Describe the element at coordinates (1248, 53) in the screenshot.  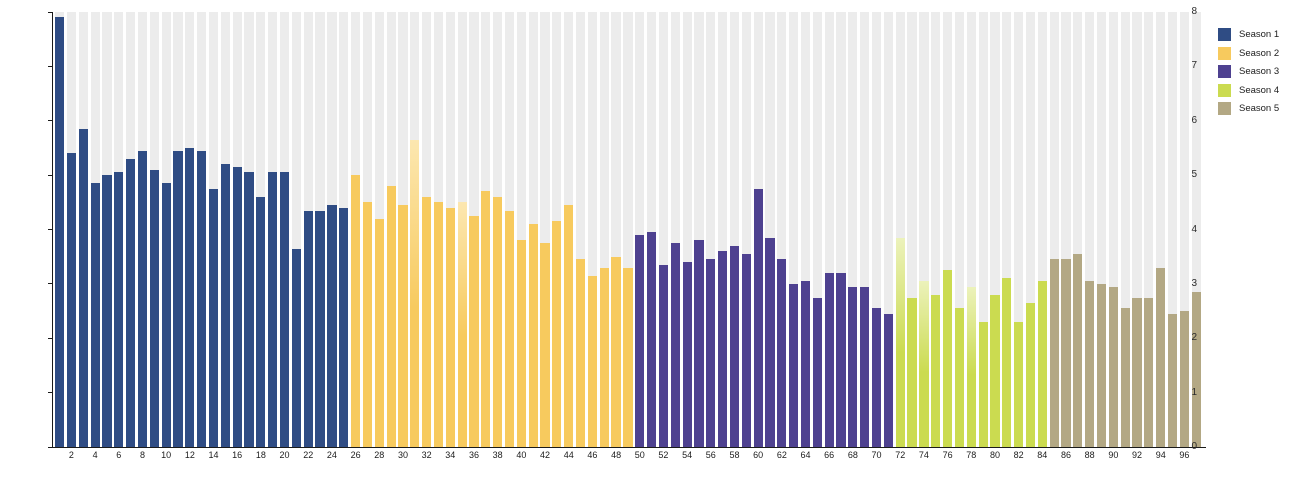
I see `legend-item-season-2: Season 2` at that location.